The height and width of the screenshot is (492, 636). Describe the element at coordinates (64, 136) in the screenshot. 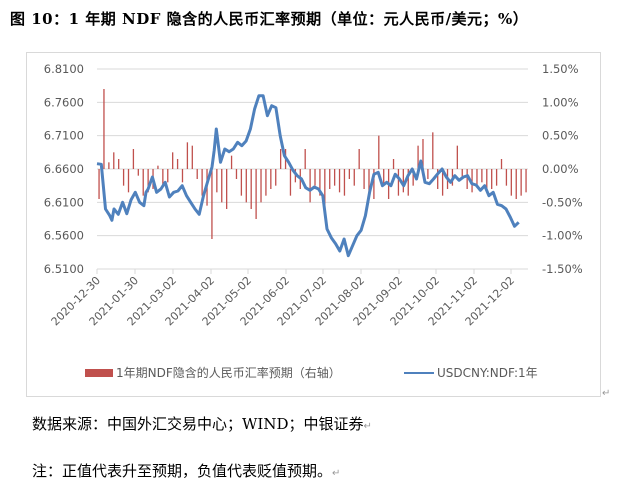

I see `left-axis-tick: 6.7100` at that location.